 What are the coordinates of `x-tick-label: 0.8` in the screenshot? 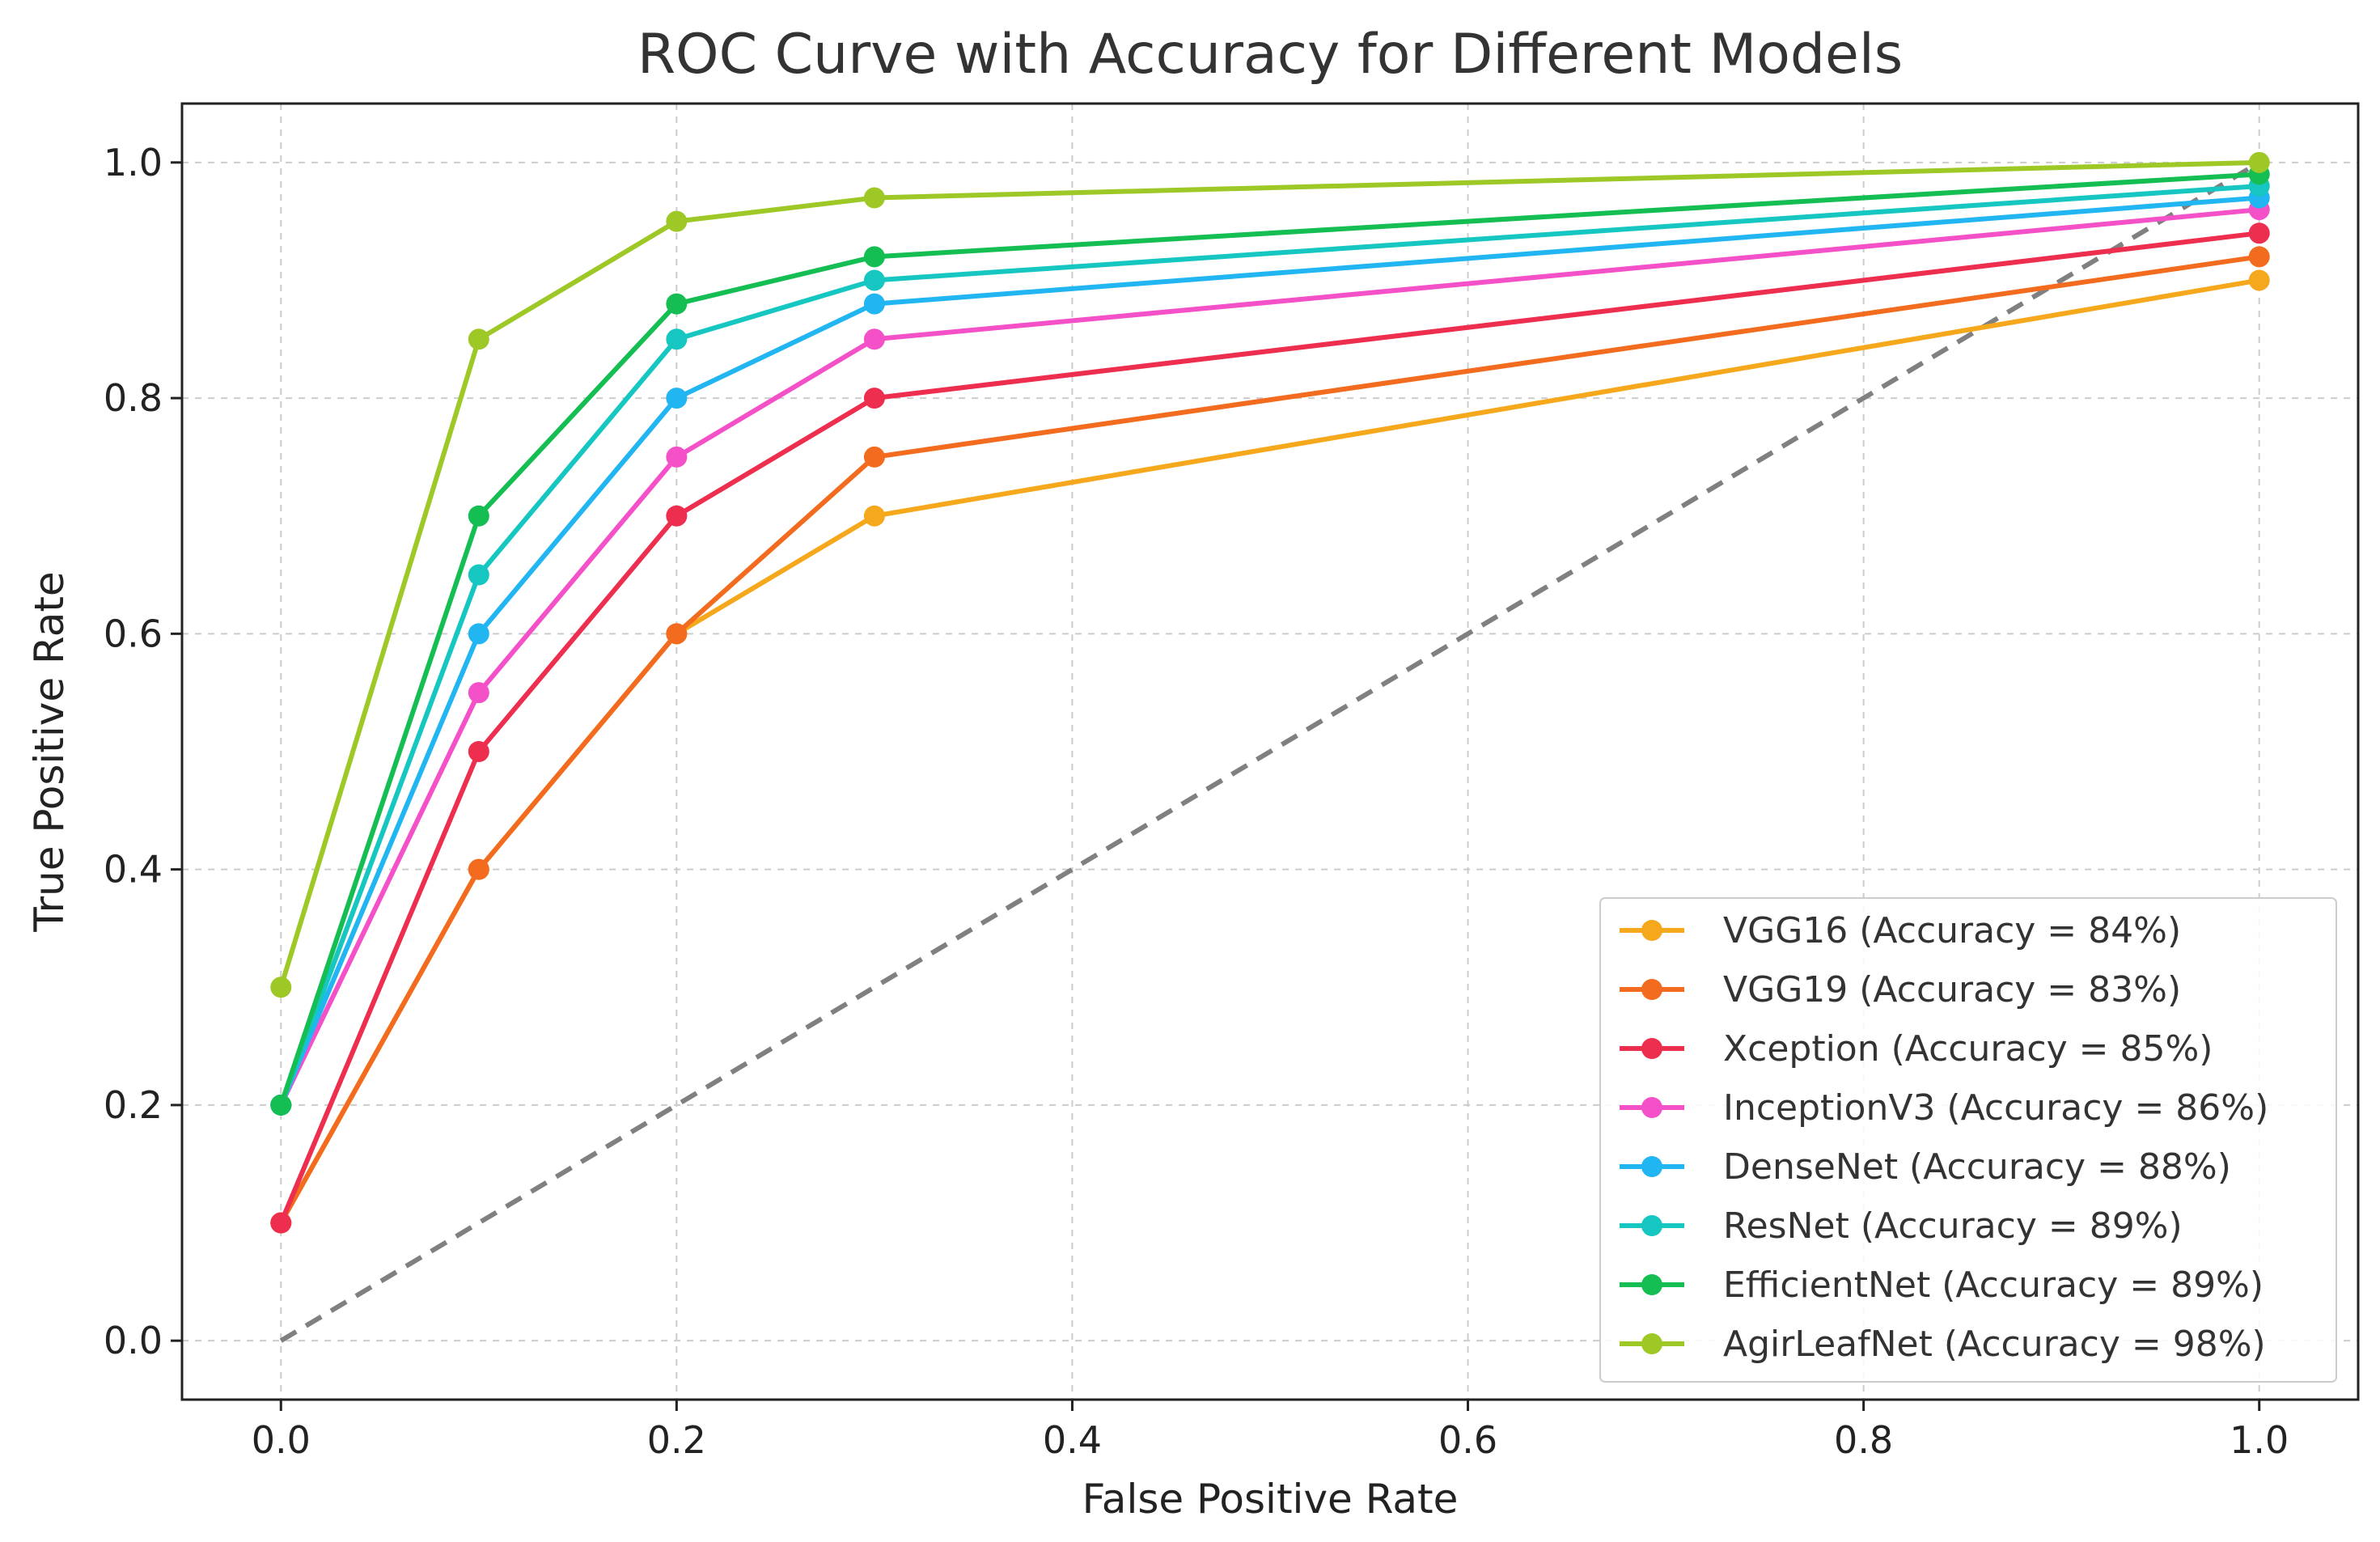 It's located at (1863, 1440).